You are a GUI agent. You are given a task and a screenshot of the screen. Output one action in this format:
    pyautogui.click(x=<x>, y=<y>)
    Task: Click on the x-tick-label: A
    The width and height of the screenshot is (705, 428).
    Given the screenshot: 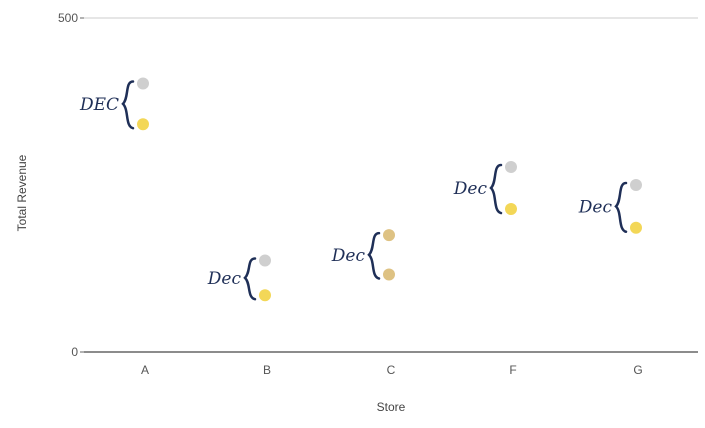 What is the action you would take?
    pyautogui.click(x=145, y=370)
    